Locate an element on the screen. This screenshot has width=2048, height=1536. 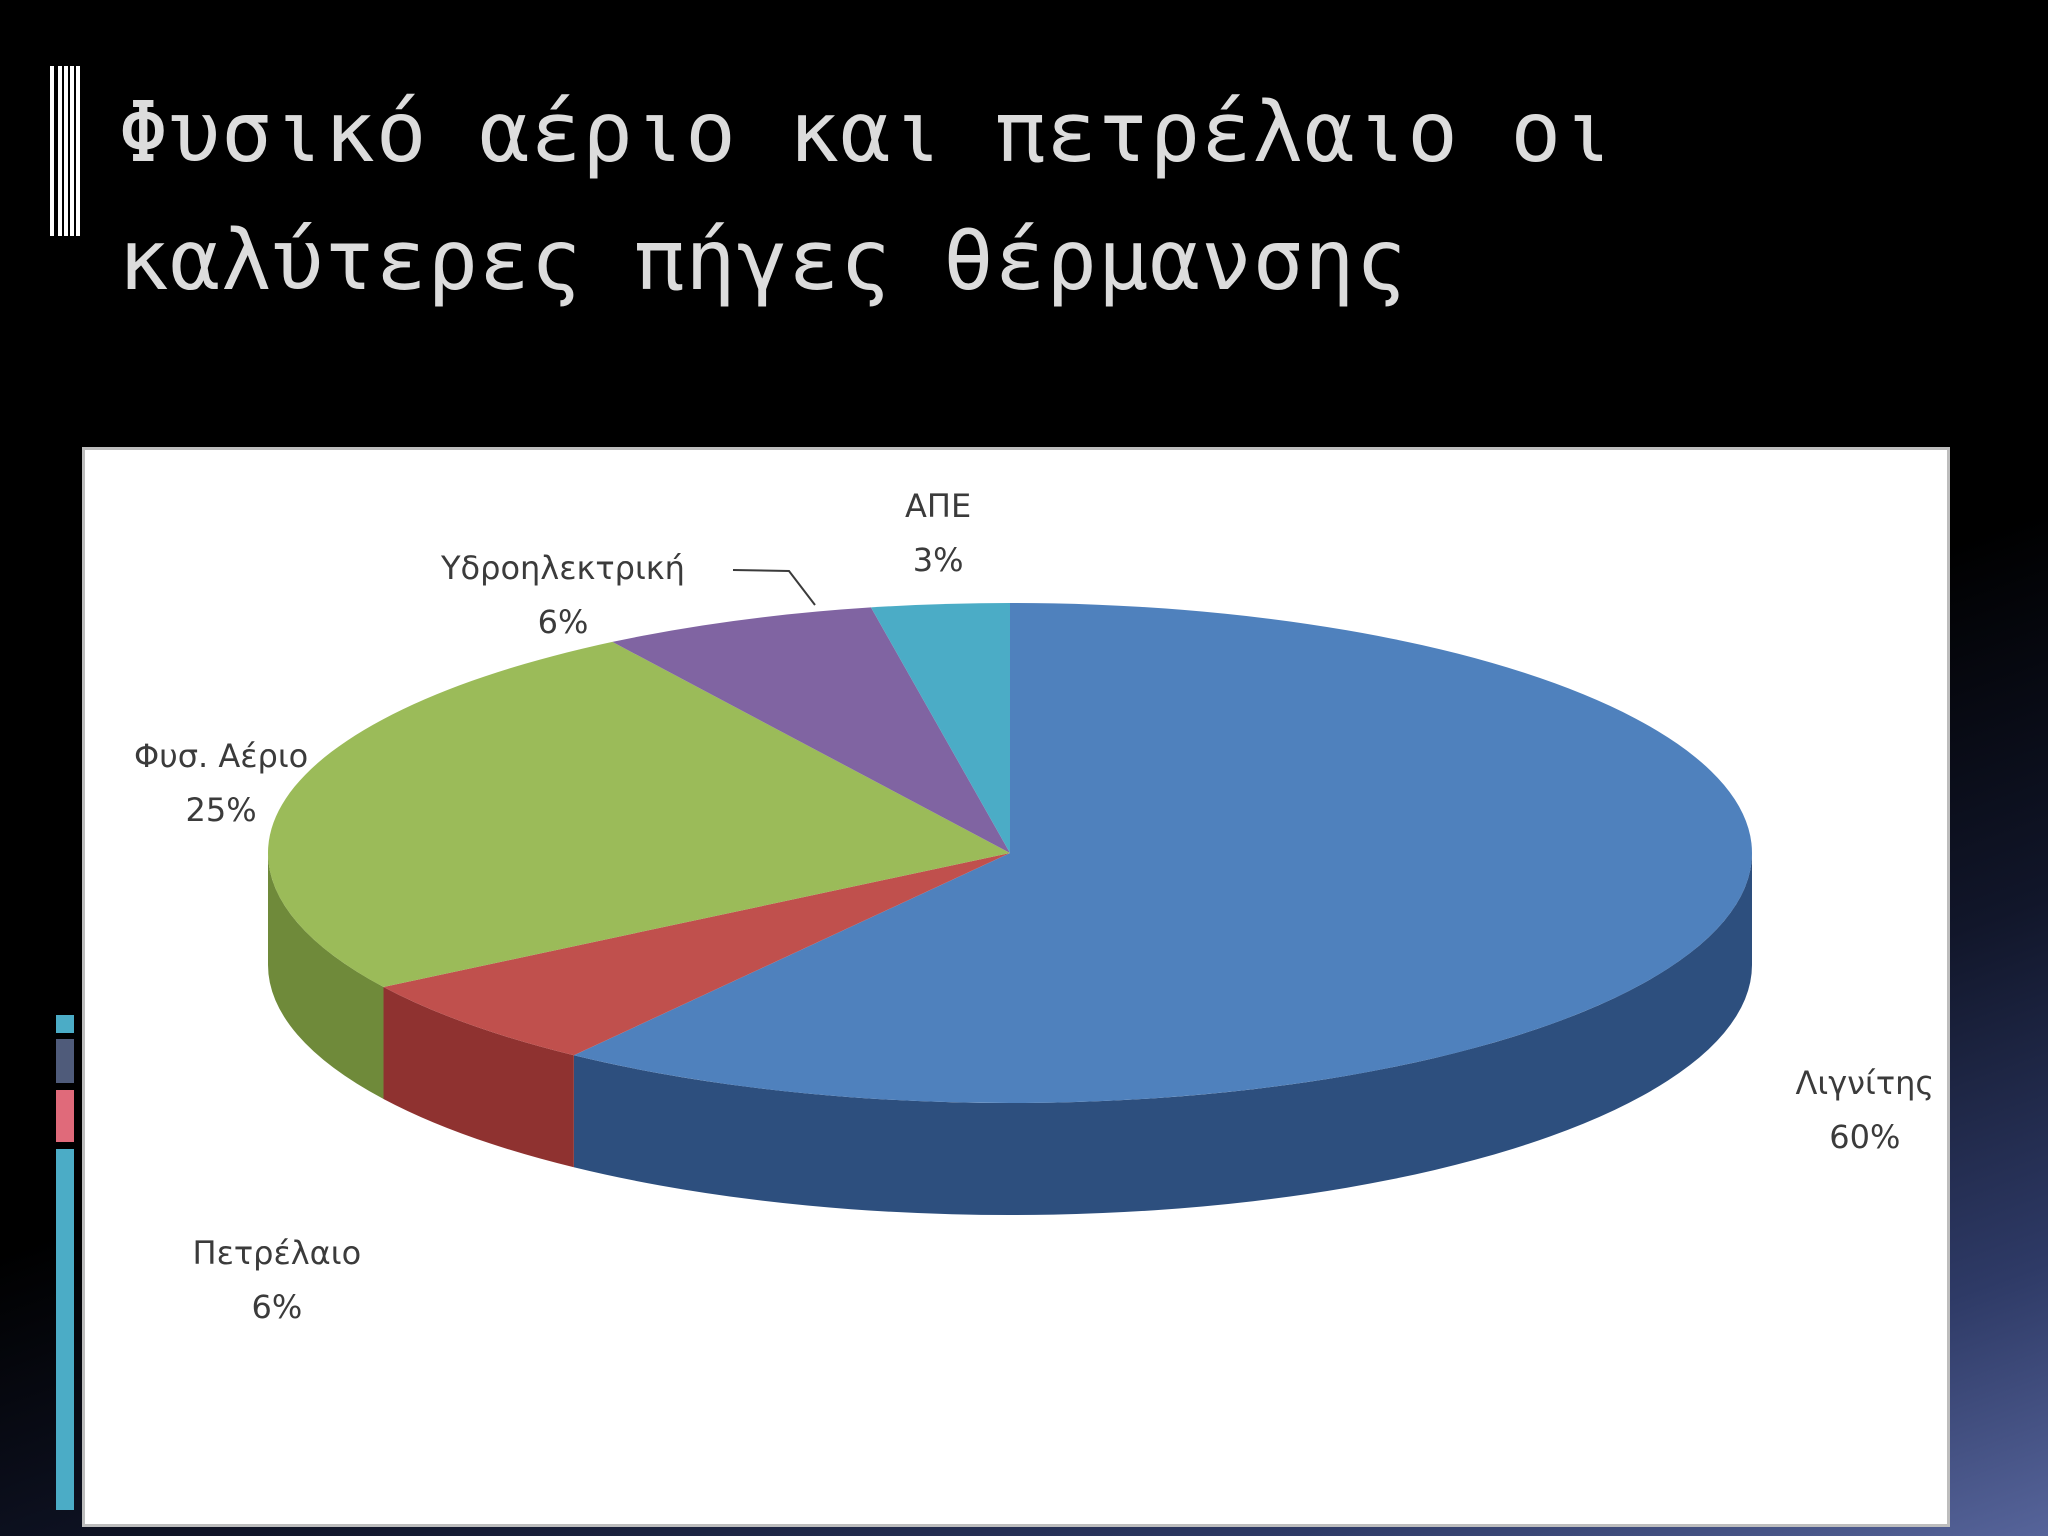
data-label-name: Πετρέλαιο is located at coordinates (277, 1253).